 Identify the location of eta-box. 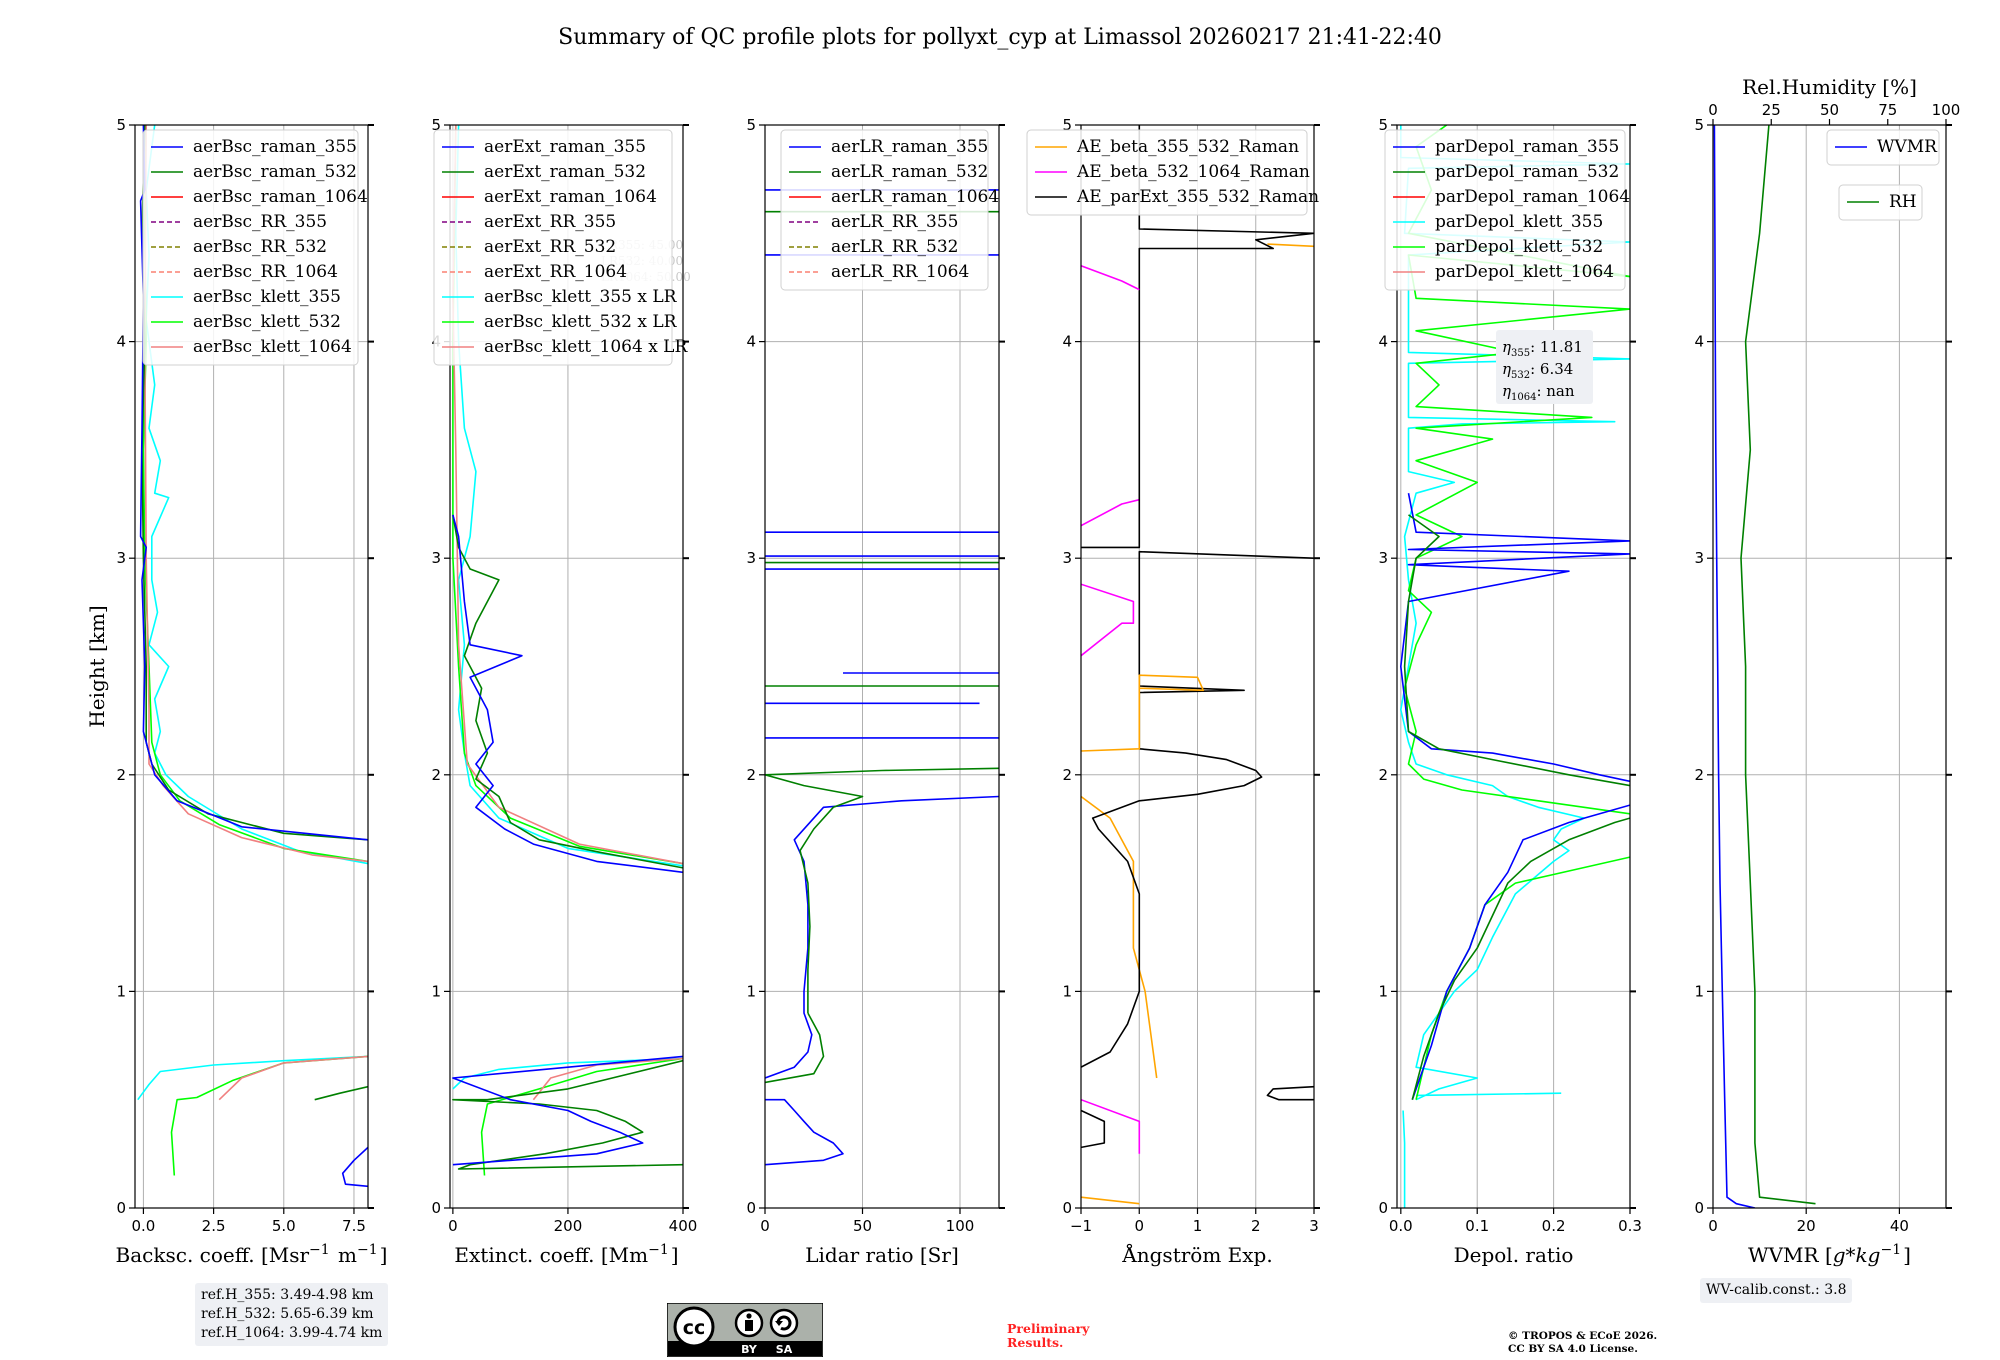
(1544, 367).